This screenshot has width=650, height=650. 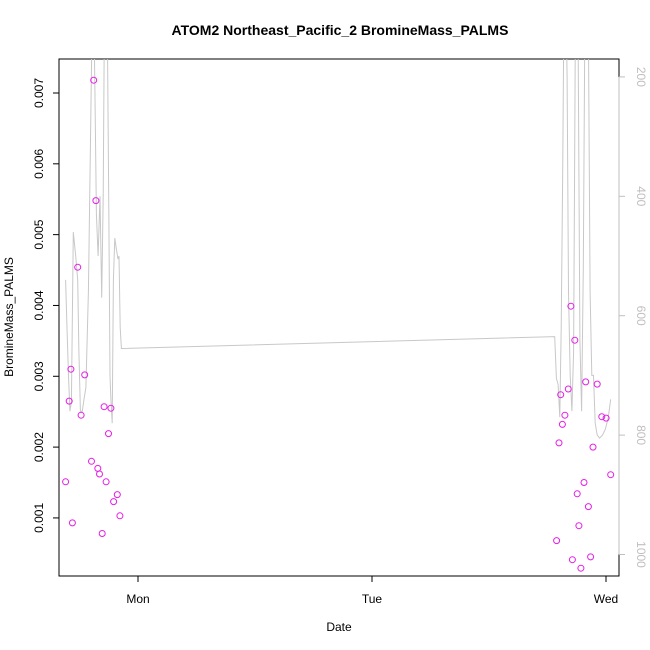 I want to click on x-tick-label: Tue, so click(x=372, y=599).